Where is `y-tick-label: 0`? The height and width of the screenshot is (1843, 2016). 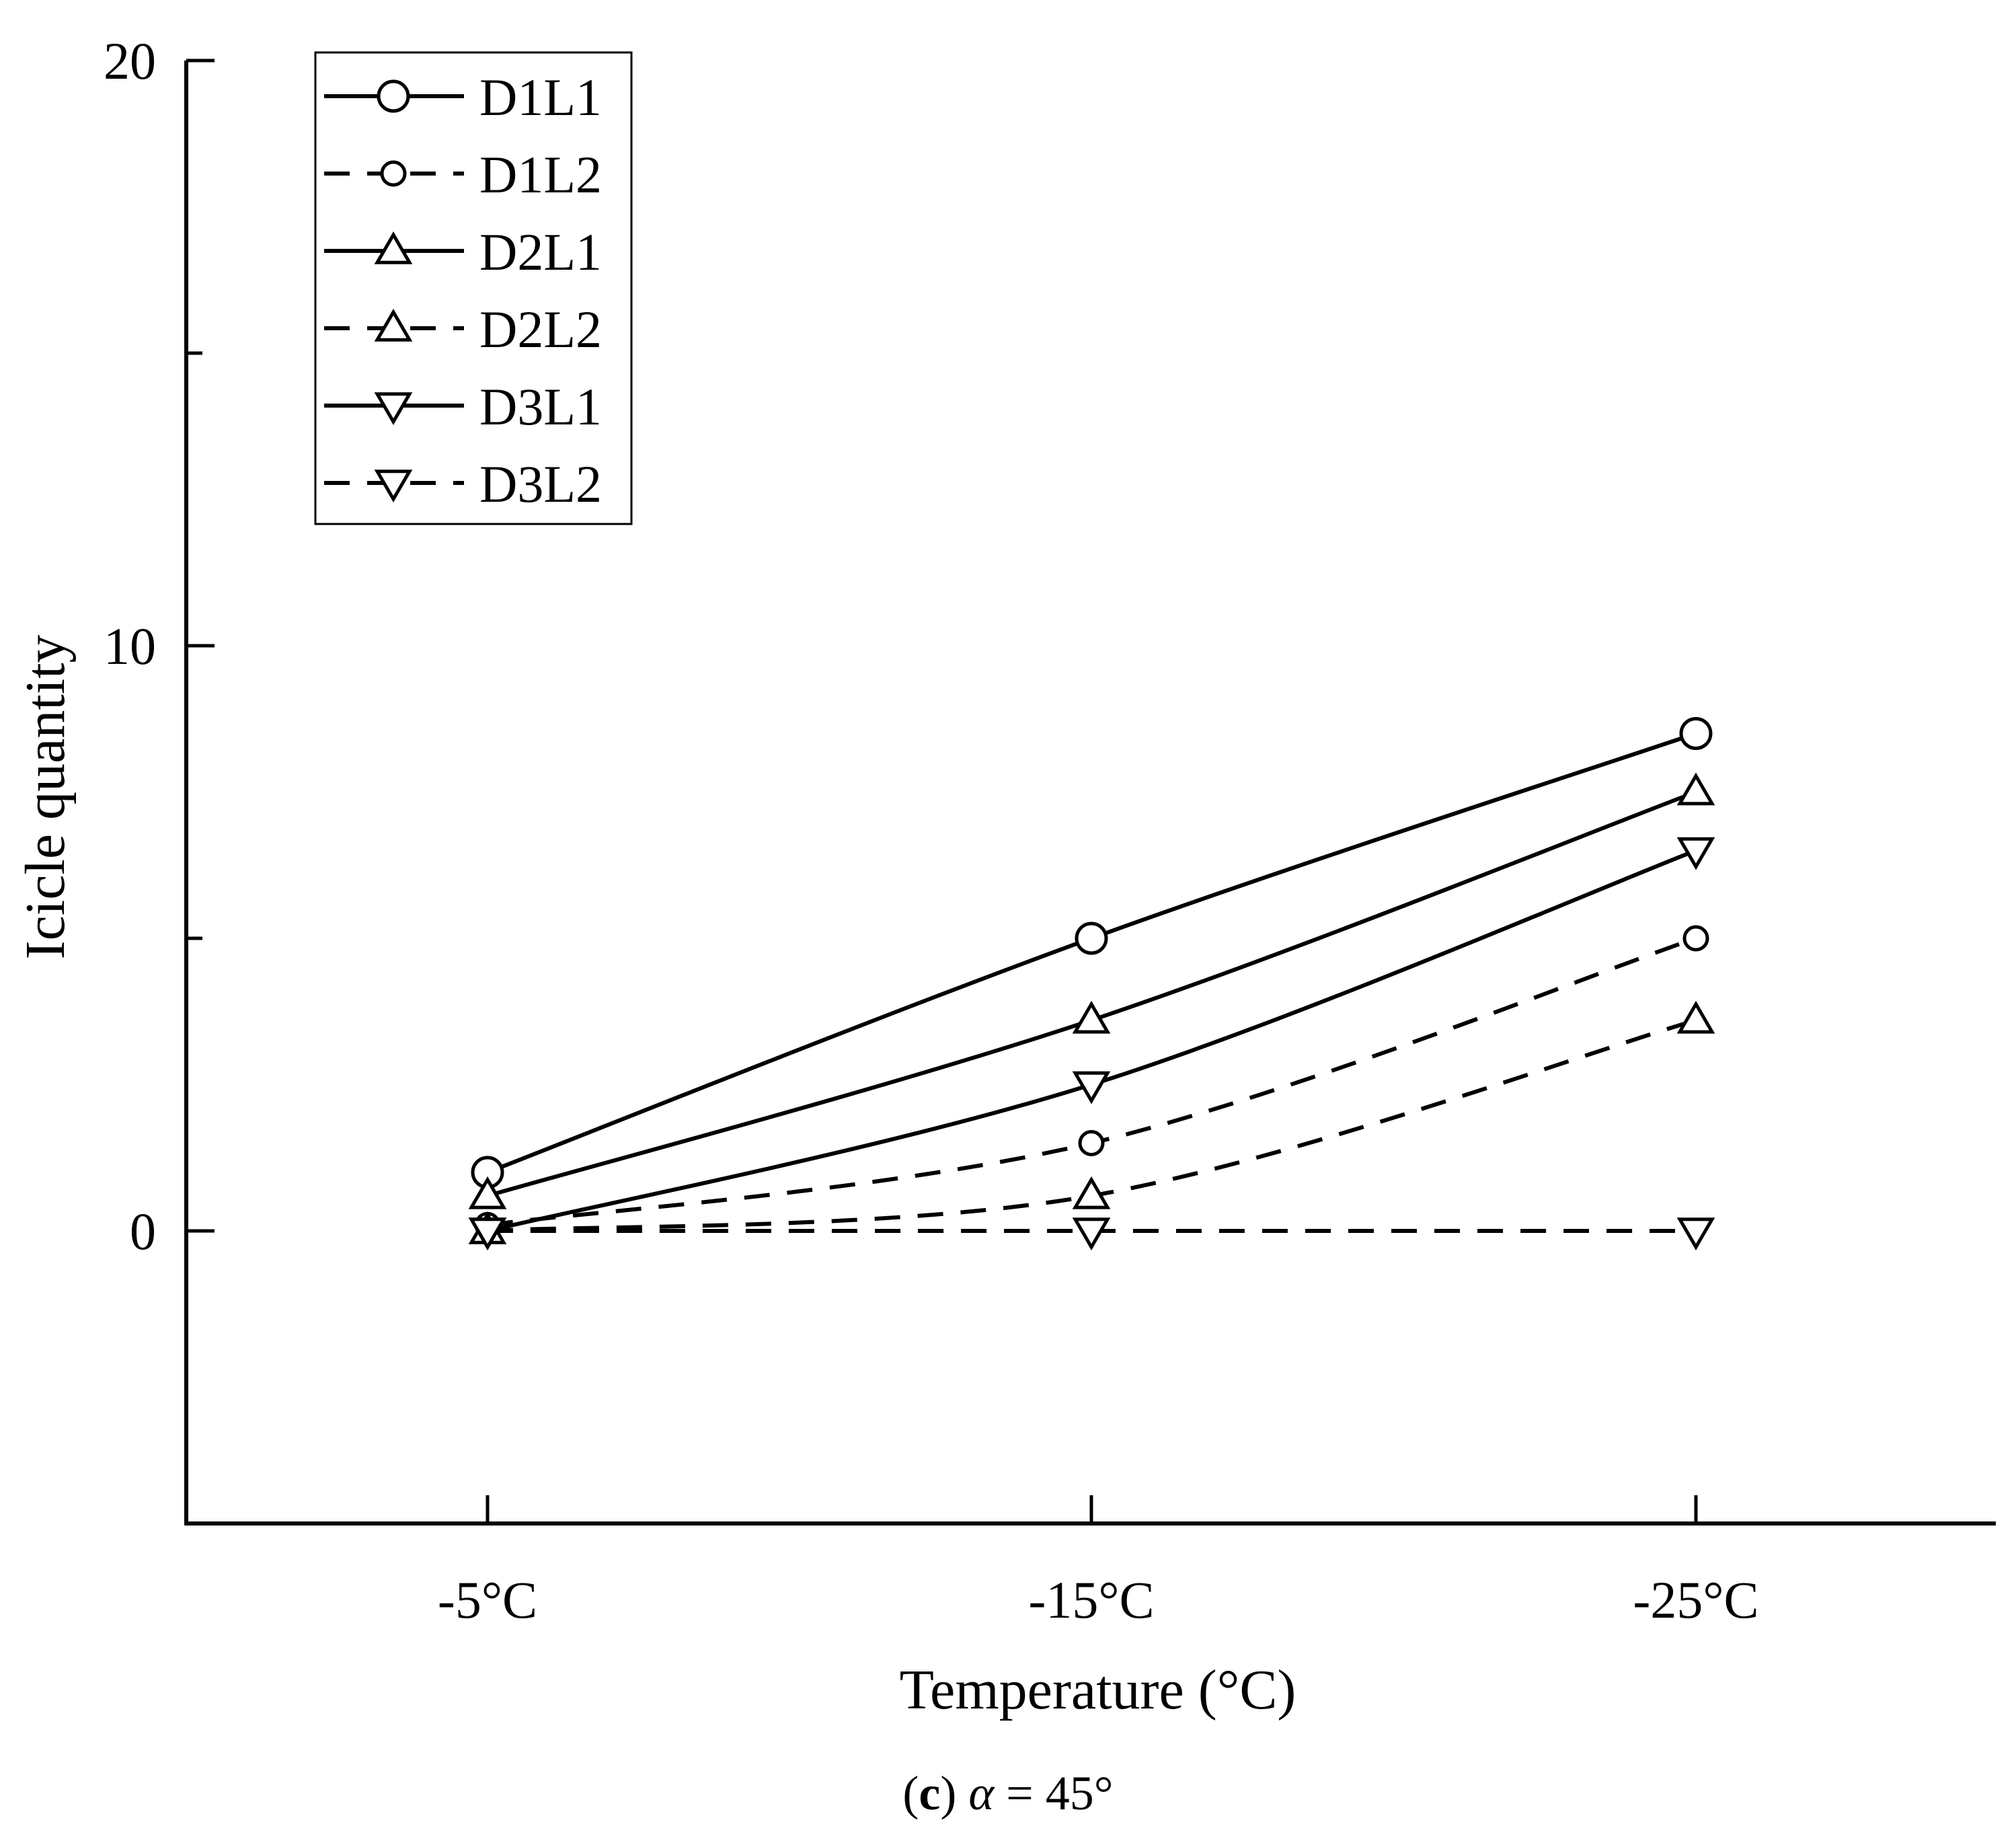 y-tick-label: 0 is located at coordinates (143, 1231).